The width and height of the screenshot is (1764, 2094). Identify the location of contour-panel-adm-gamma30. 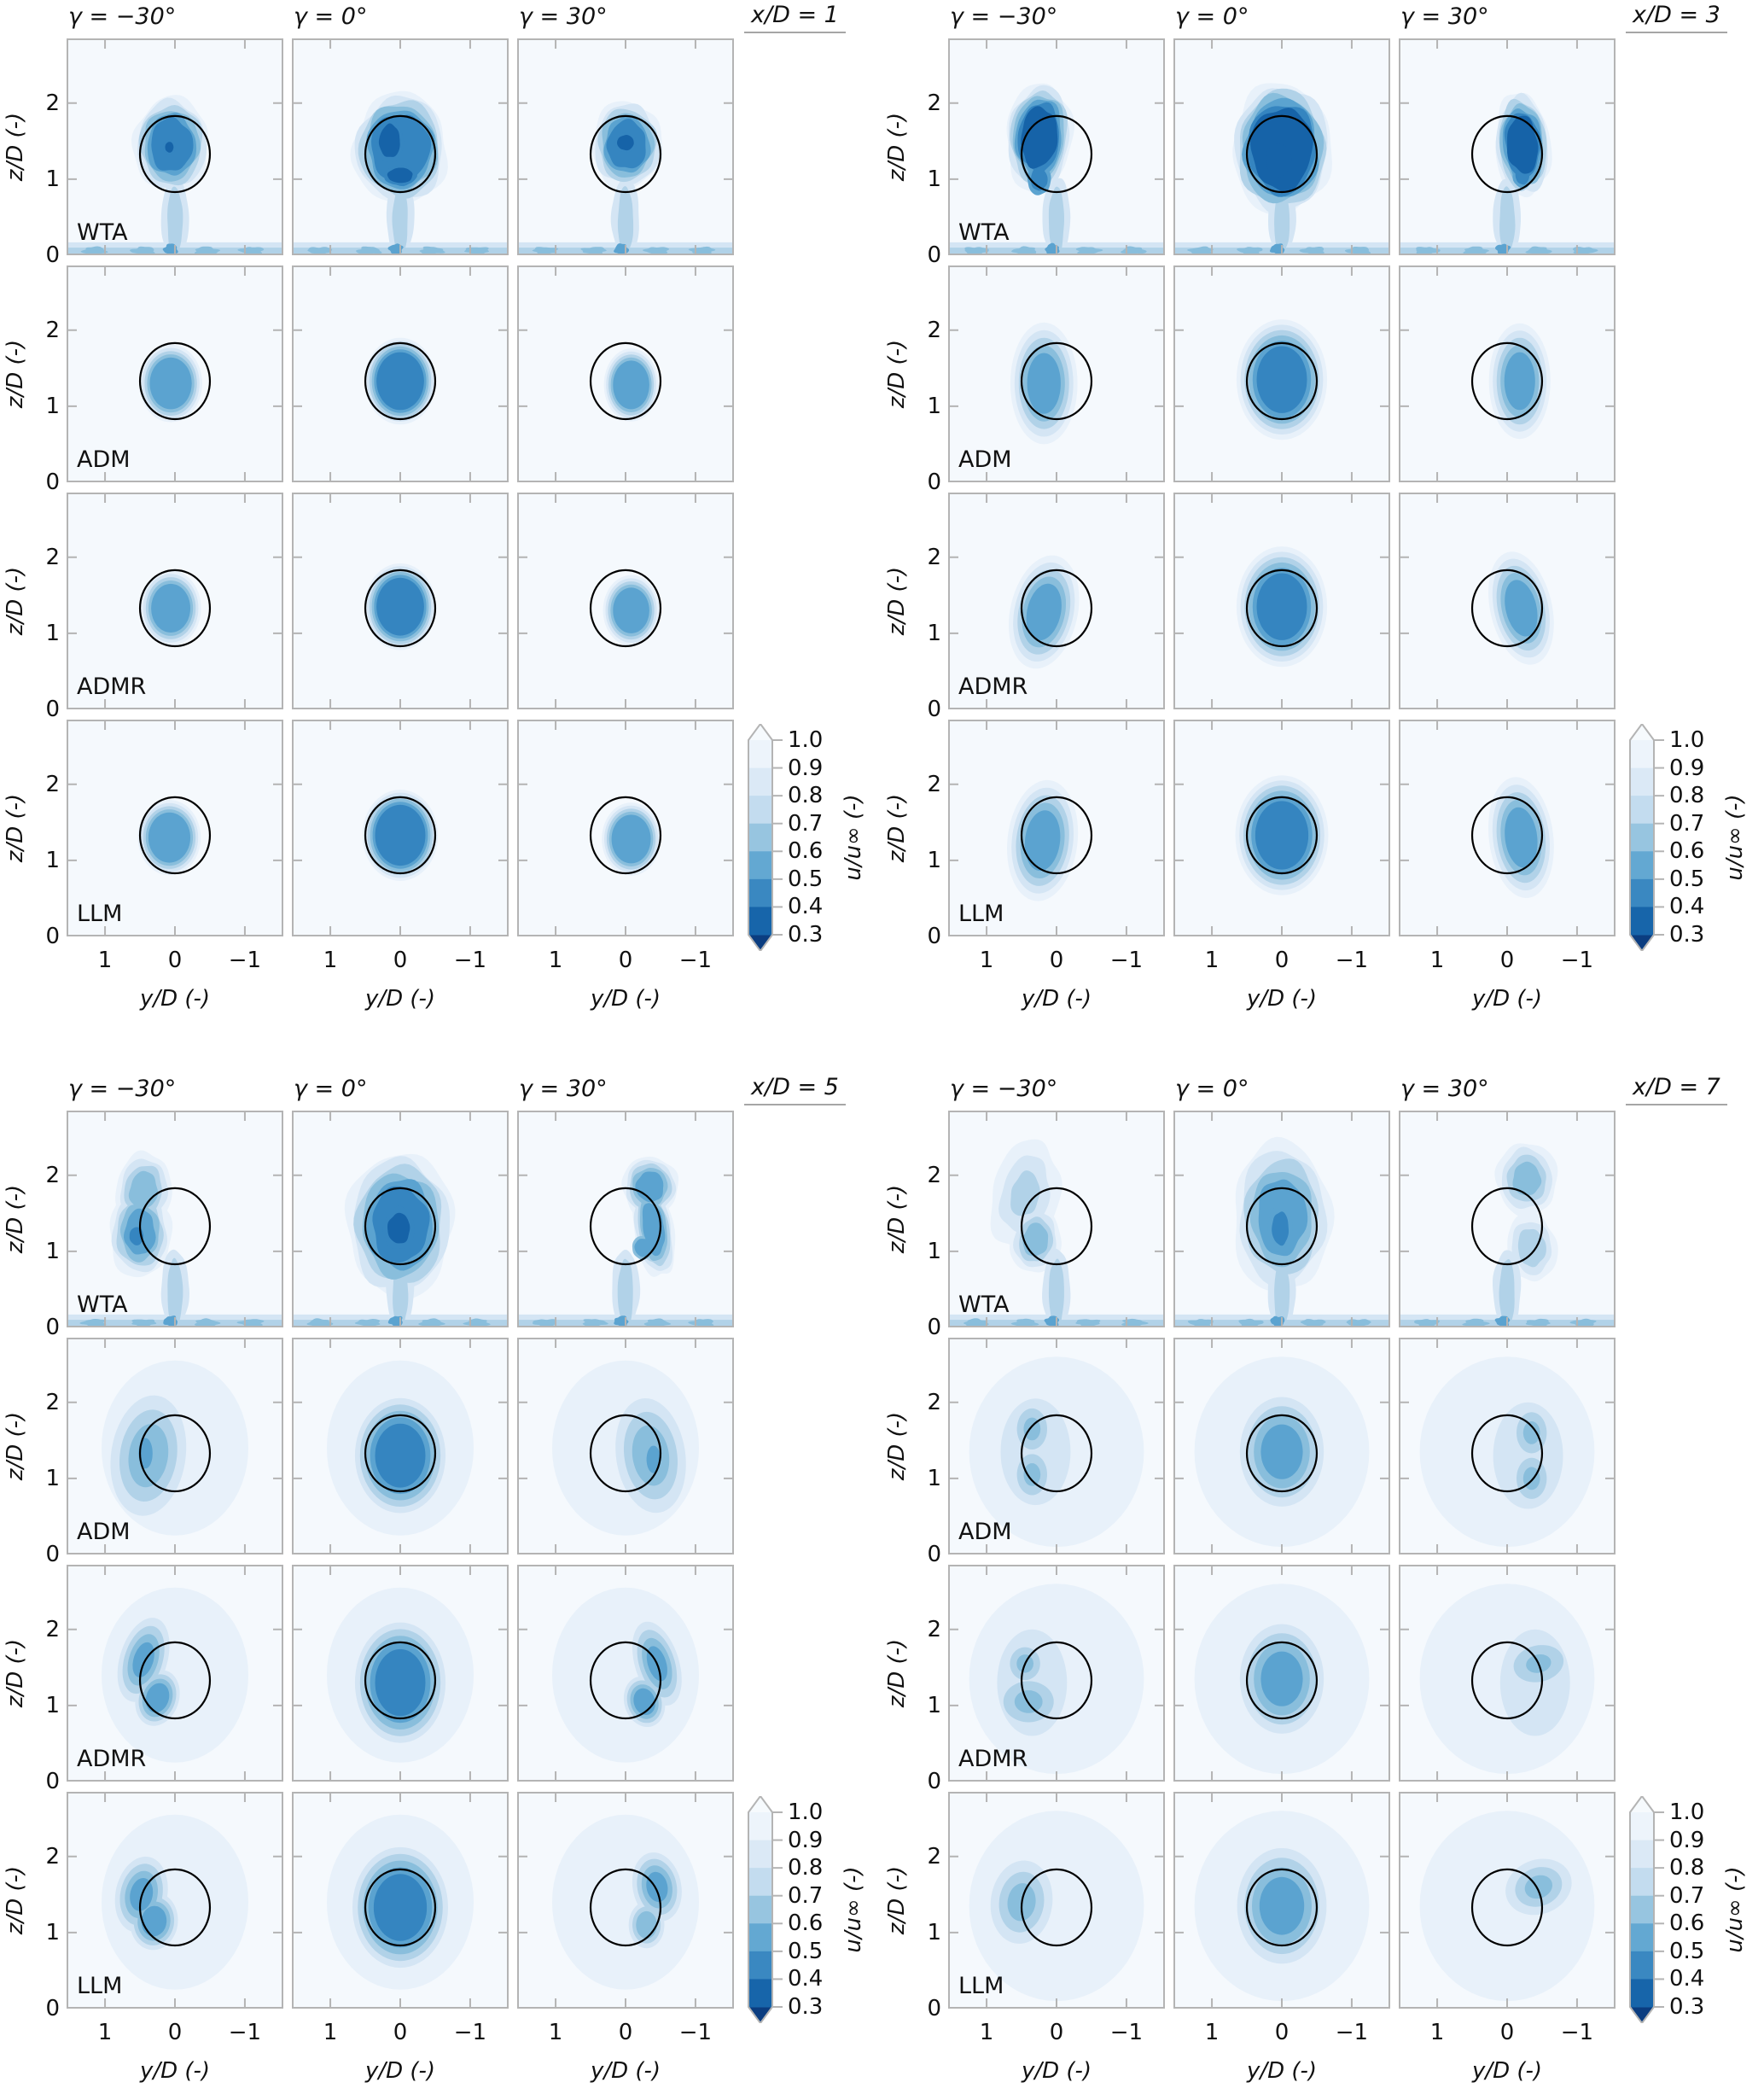
(1507, 1446).